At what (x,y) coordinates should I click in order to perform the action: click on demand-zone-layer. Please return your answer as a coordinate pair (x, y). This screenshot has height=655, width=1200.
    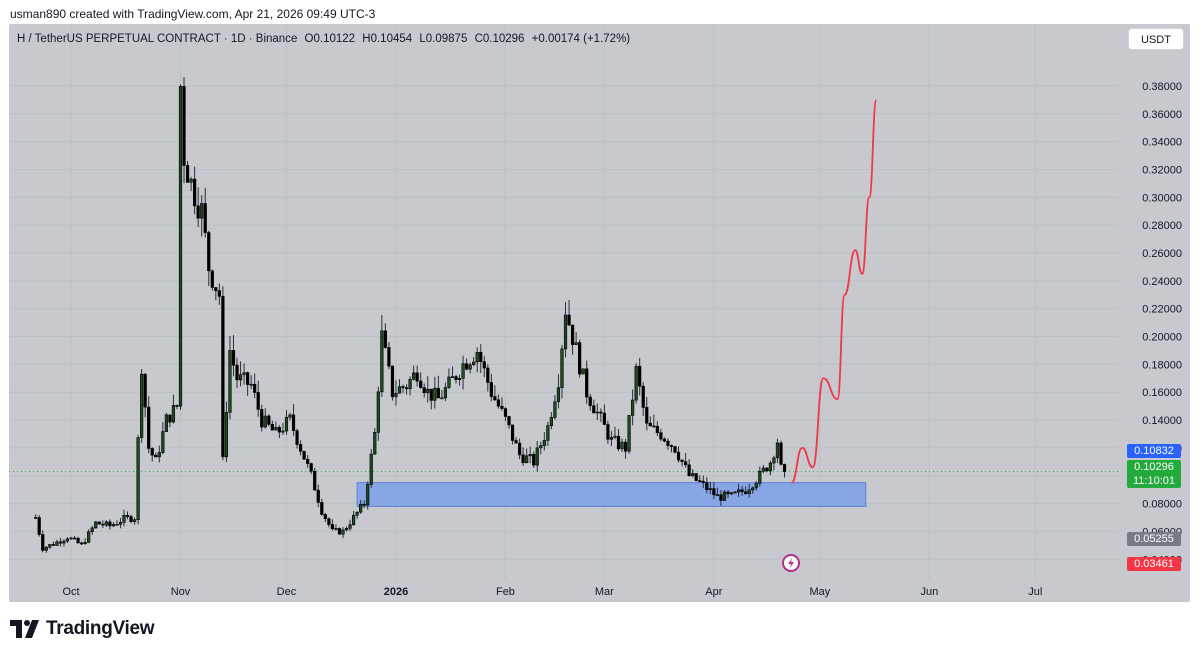
    Looking at the image, I should click on (611, 494).